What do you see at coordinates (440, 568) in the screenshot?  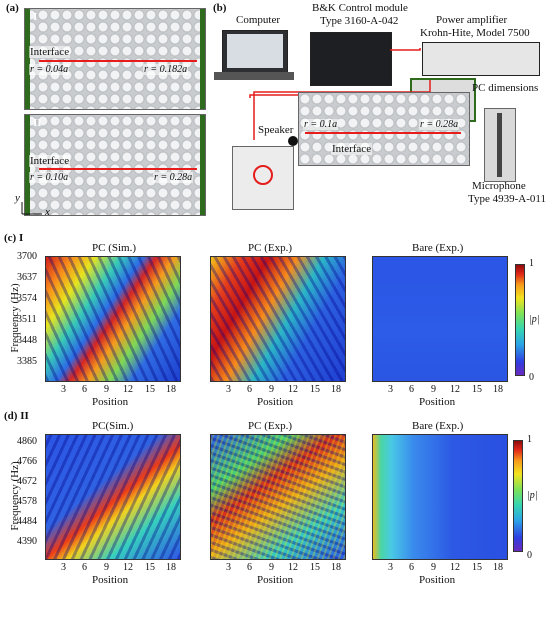 I see `xticks-d-bare: 3 6 9 12 15 18` at bounding box center [440, 568].